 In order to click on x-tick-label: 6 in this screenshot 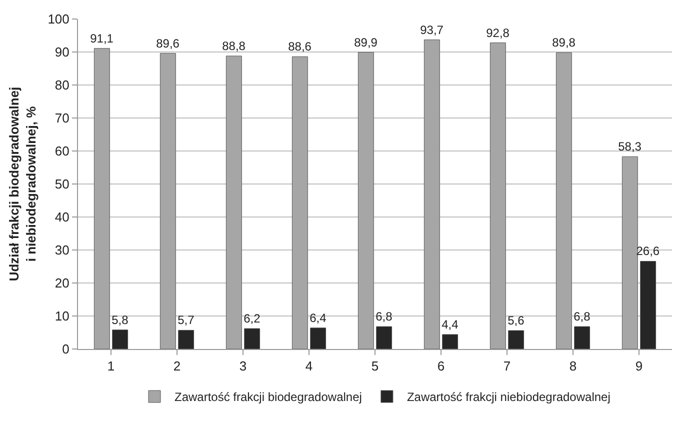, I will do `click(441, 366)`.